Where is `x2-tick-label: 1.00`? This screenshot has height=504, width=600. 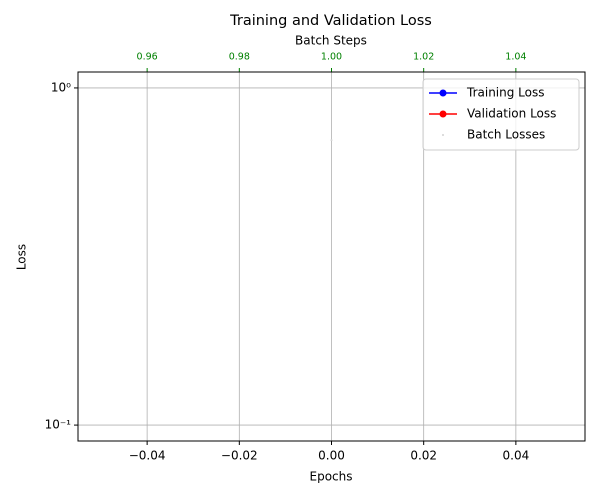 x2-tick-label: 1.00 is located at coordinates (331, 57).